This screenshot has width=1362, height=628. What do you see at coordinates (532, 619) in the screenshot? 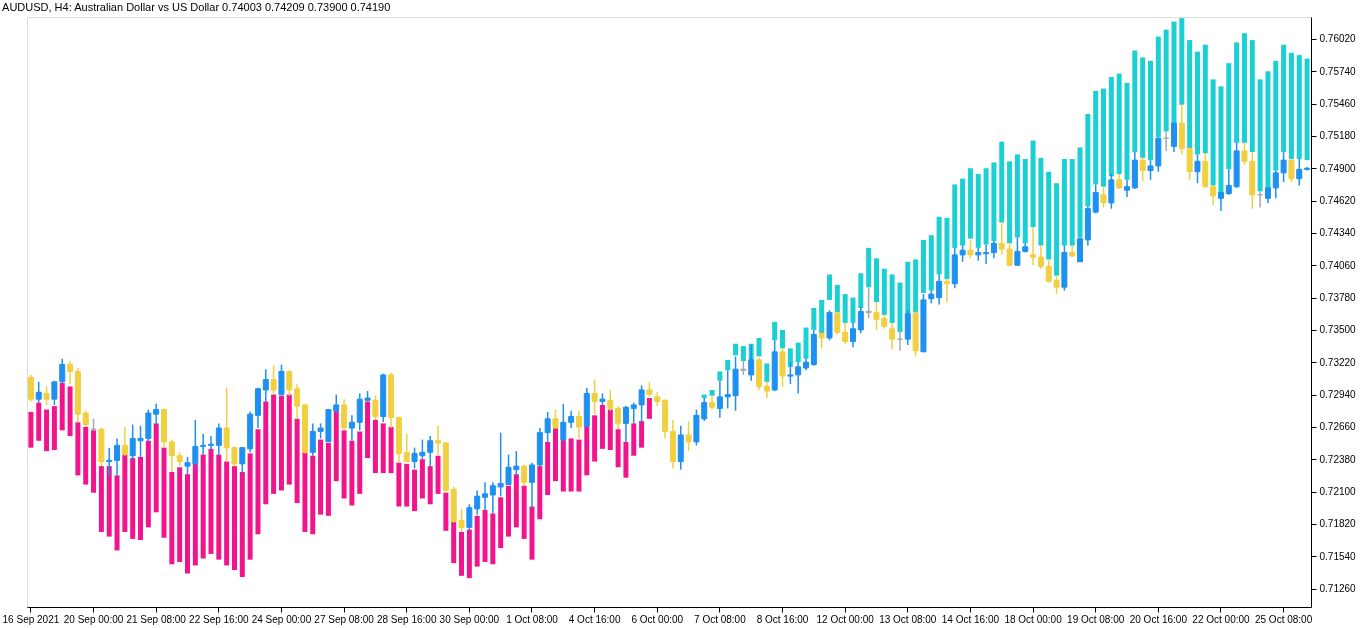
I see `x-tick-label: 1 Oct 08:00` at bounding box center [532, 619].